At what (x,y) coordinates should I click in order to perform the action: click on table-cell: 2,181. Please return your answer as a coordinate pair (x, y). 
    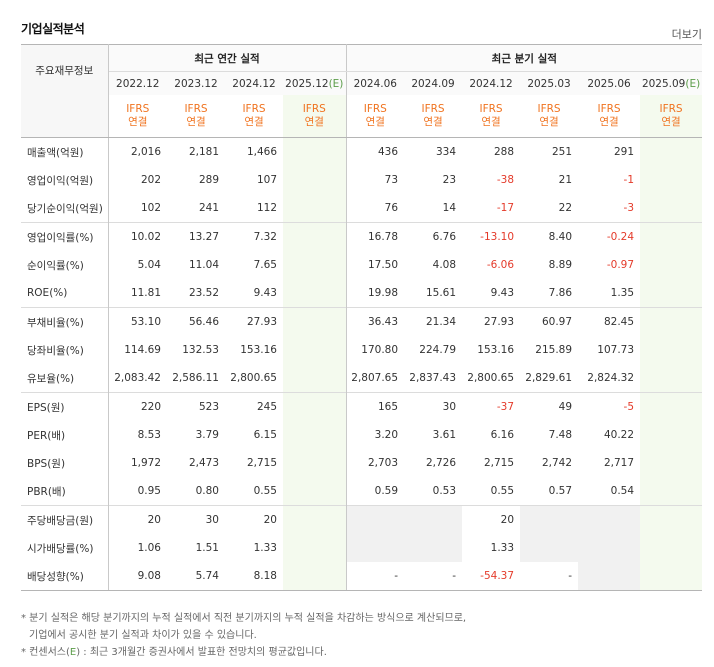
    Looking at the image, I should click on (203, 152).